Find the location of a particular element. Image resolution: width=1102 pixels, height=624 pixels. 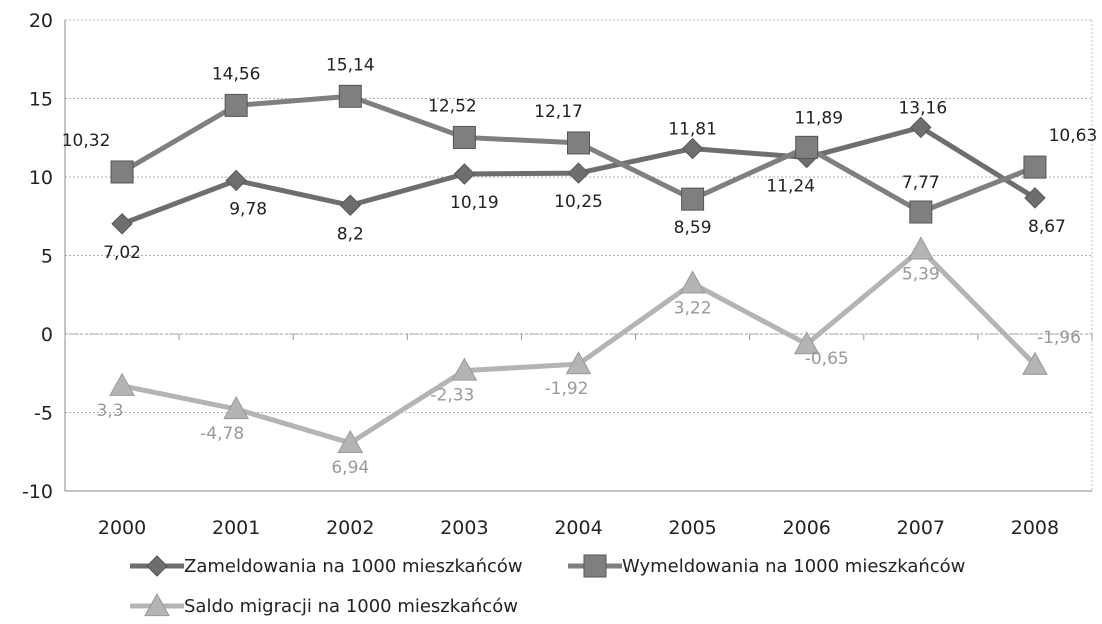

x-tick-label: 2003 is located at coordinates (464, 528).